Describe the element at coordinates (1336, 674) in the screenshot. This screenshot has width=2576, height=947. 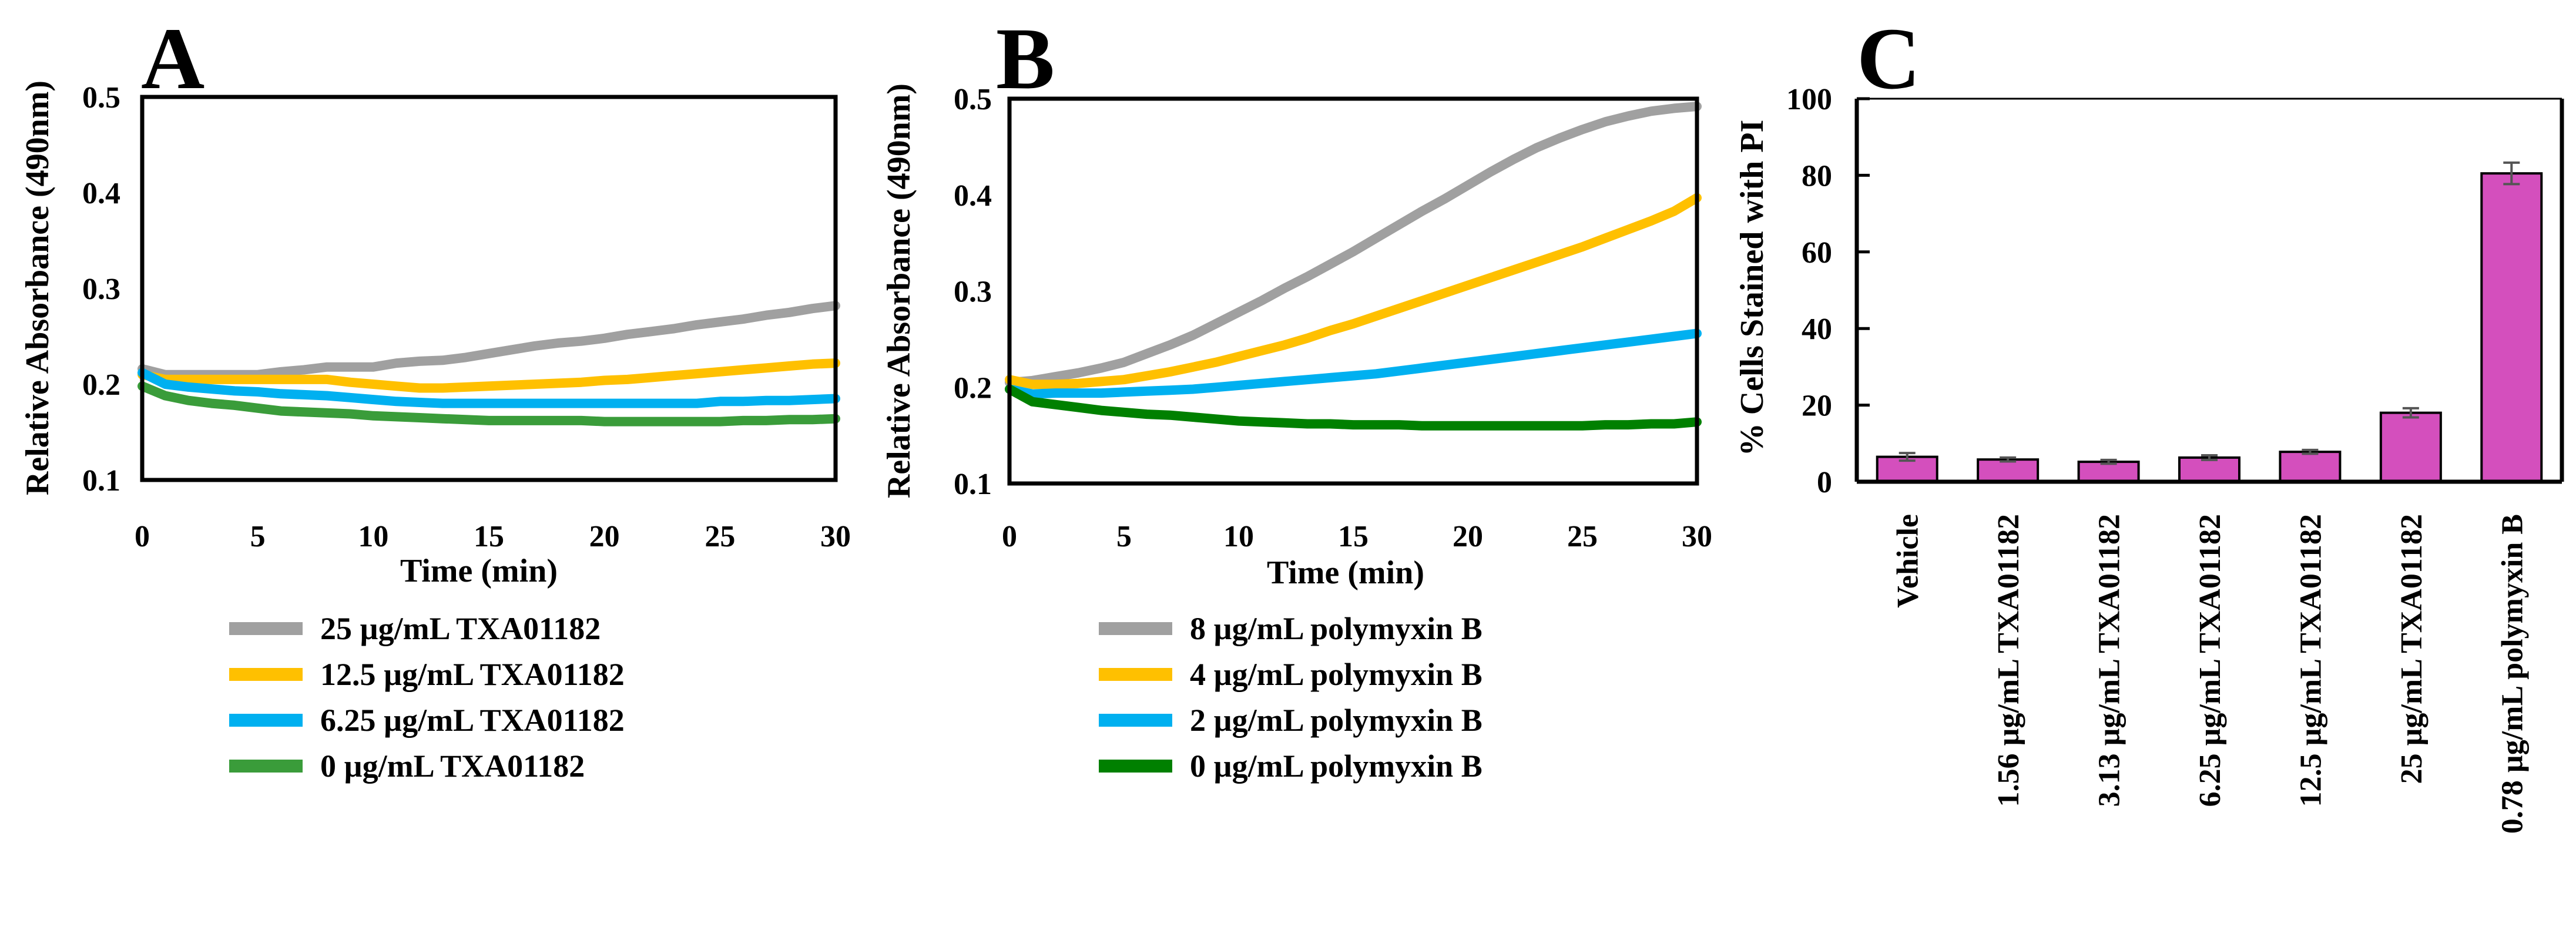
I see `panel-b-legend-label: 4 µg/mL polymyxin B` at that location.